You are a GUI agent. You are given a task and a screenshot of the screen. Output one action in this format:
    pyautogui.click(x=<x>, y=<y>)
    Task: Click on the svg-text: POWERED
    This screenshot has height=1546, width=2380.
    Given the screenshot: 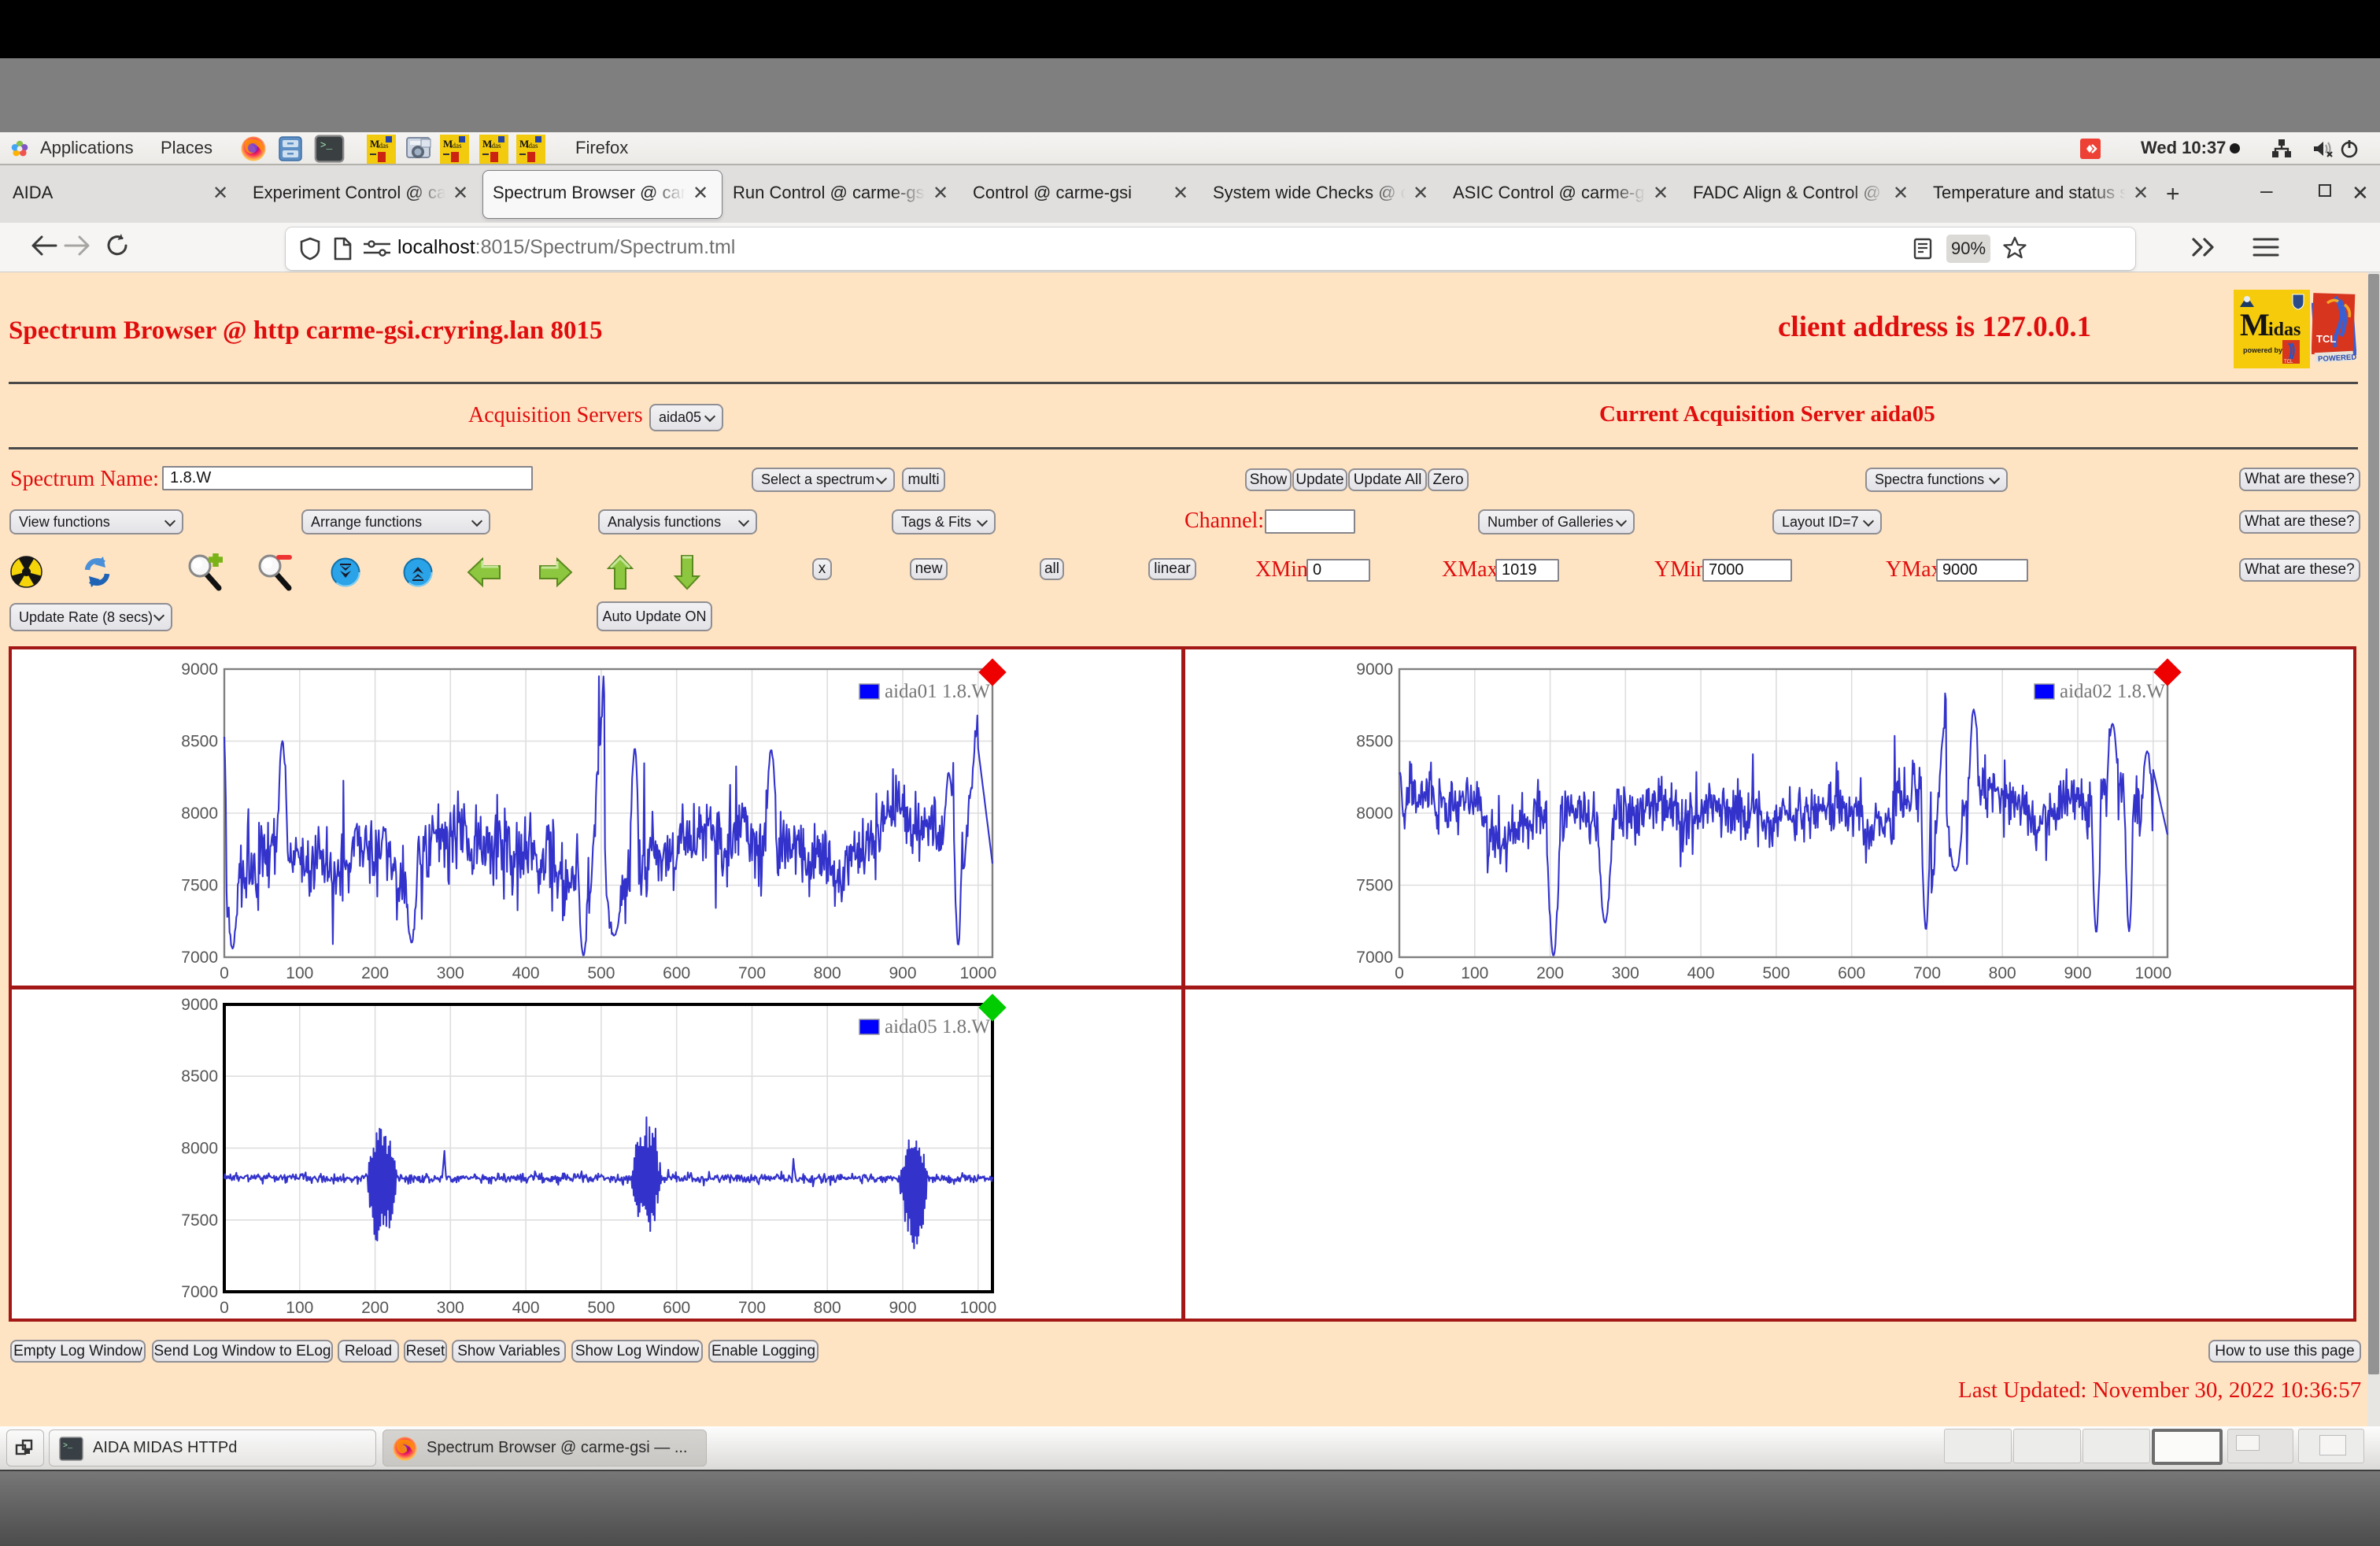 What is the action you would take?
    pyautogui.click(x=2337, y=358)
    